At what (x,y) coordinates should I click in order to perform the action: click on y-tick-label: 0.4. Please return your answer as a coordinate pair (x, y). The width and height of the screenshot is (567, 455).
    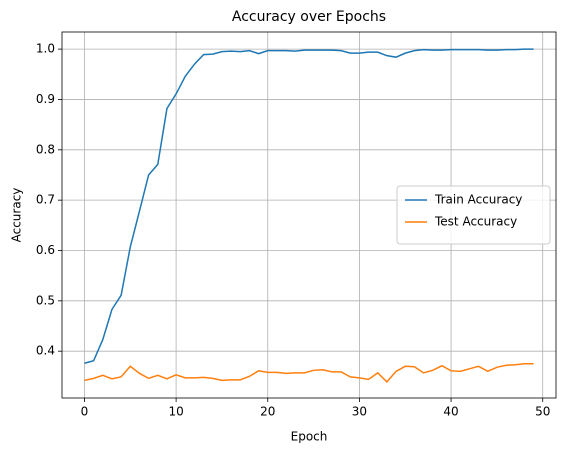
    Looking at the image, I should click on (45, 351).